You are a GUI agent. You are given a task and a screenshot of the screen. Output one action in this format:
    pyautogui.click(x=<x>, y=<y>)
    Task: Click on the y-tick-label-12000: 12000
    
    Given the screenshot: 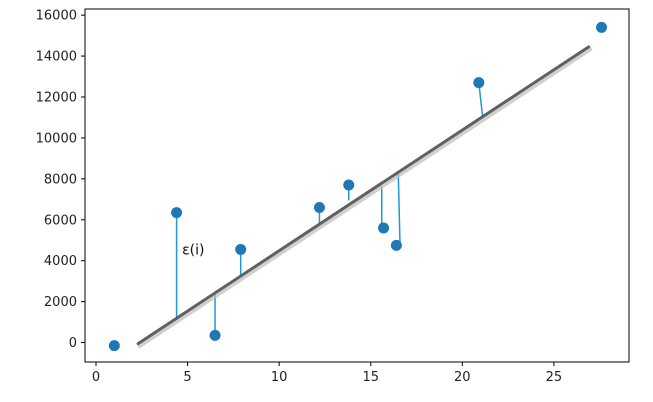 What is the action you would take?
    pyautogui.click(x=56, y=97)
    